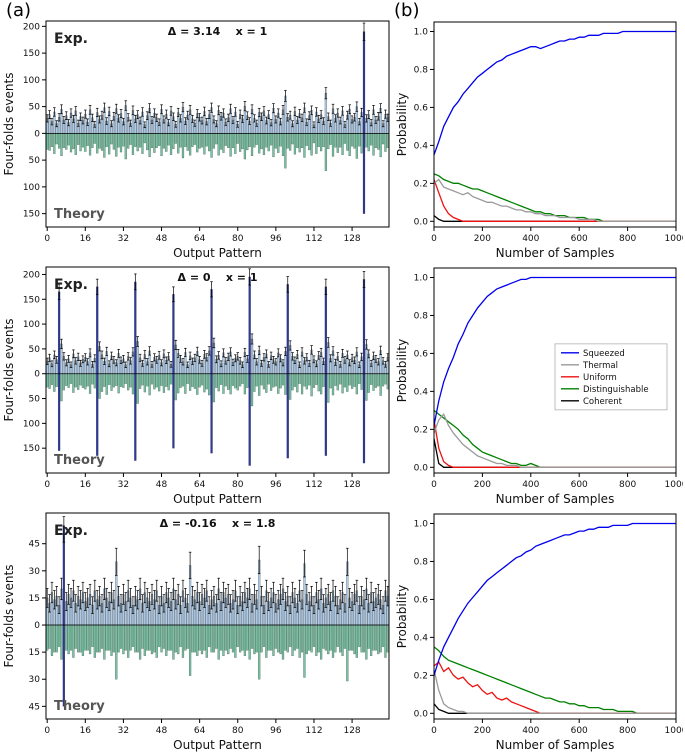 Image resolution: width=685 pixels, height=754 pixels. I want to click on axes-ticks: 200 150 100 50 0 50 100 150 0 16 32 48 64 80 96 112 128, so click(192, 380).